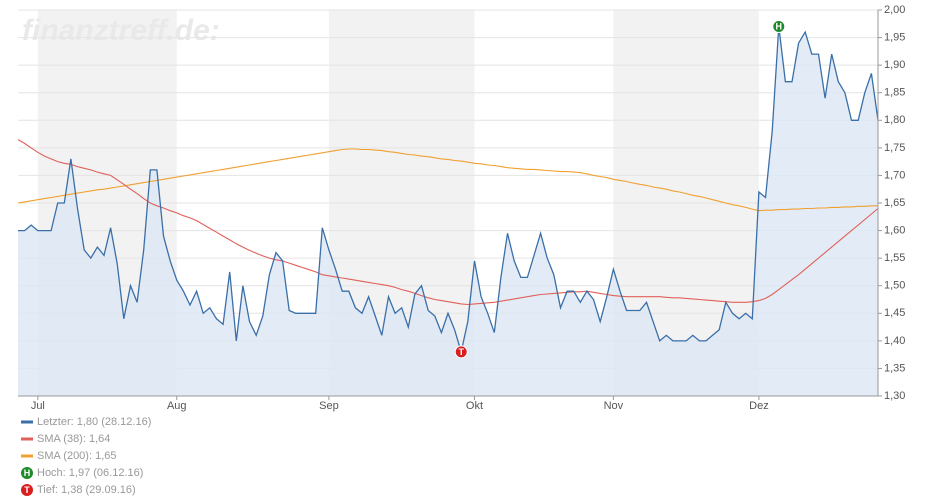 Image resolution: width=940 pixels, height=500 pixels. Describe the element at coordinates (894, 258) in the screenshot. I see `y-tick-label: 1,55` at that location.